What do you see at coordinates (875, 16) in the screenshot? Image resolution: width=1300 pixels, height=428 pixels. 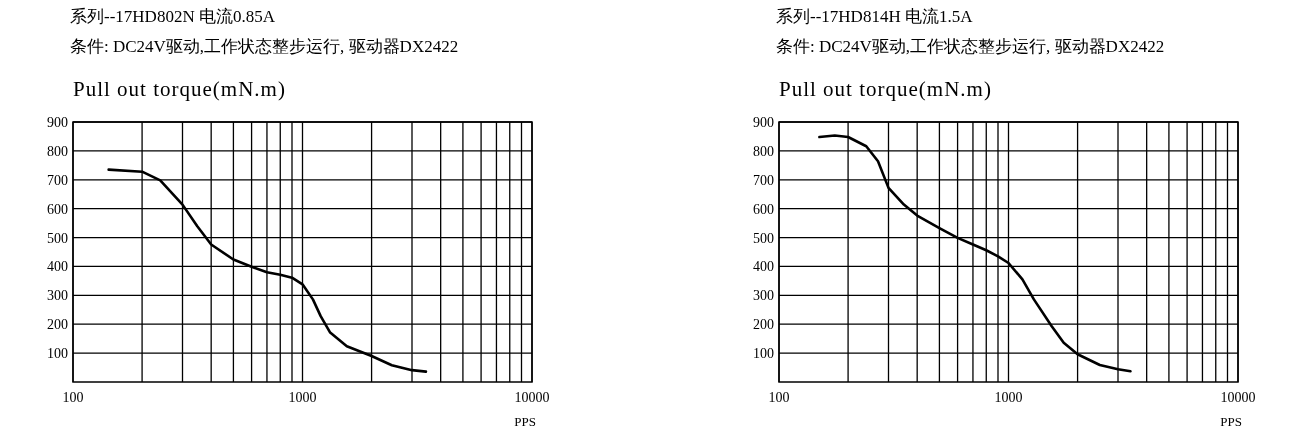 I see `chart-title: 系列--17HD814H 电流1.5A` at bounding box center [875, 16].